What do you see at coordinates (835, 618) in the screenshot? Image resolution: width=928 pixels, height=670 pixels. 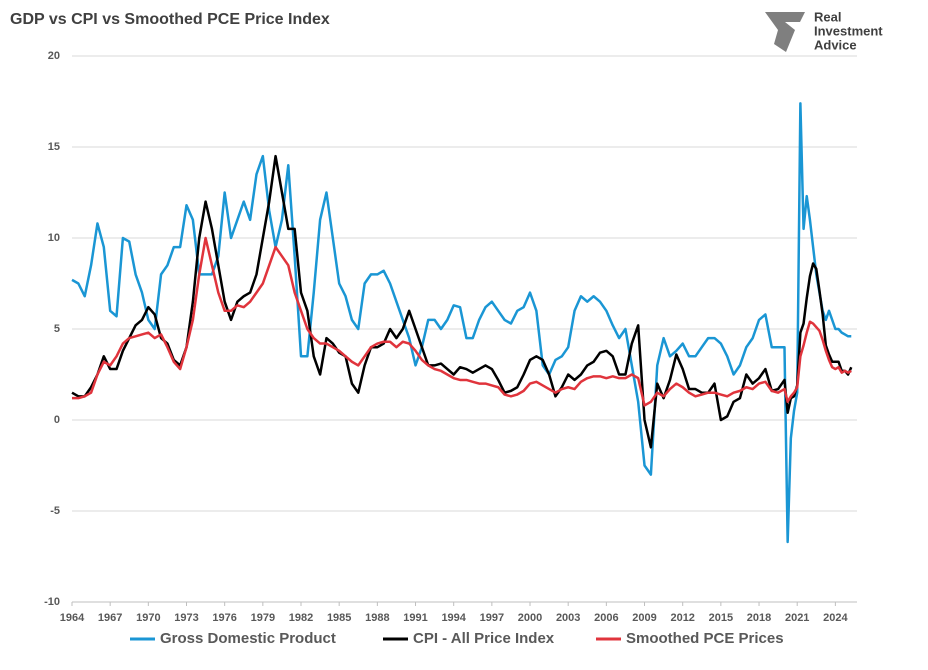 I see `x-tick-label: 2024` at bounding box center [835, 618].